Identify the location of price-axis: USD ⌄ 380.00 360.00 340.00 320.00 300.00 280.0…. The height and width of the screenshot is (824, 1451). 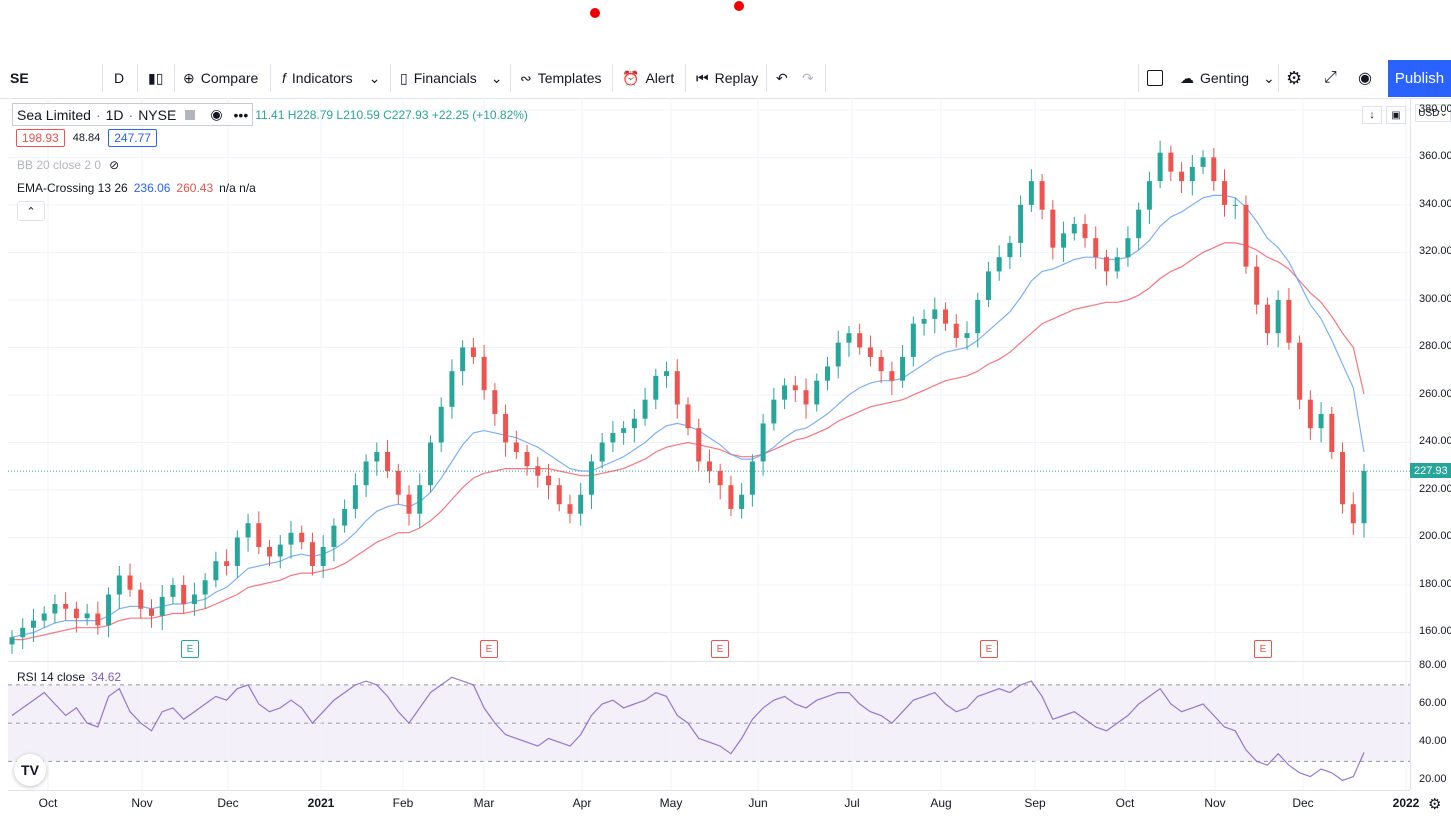
(1430, 444).